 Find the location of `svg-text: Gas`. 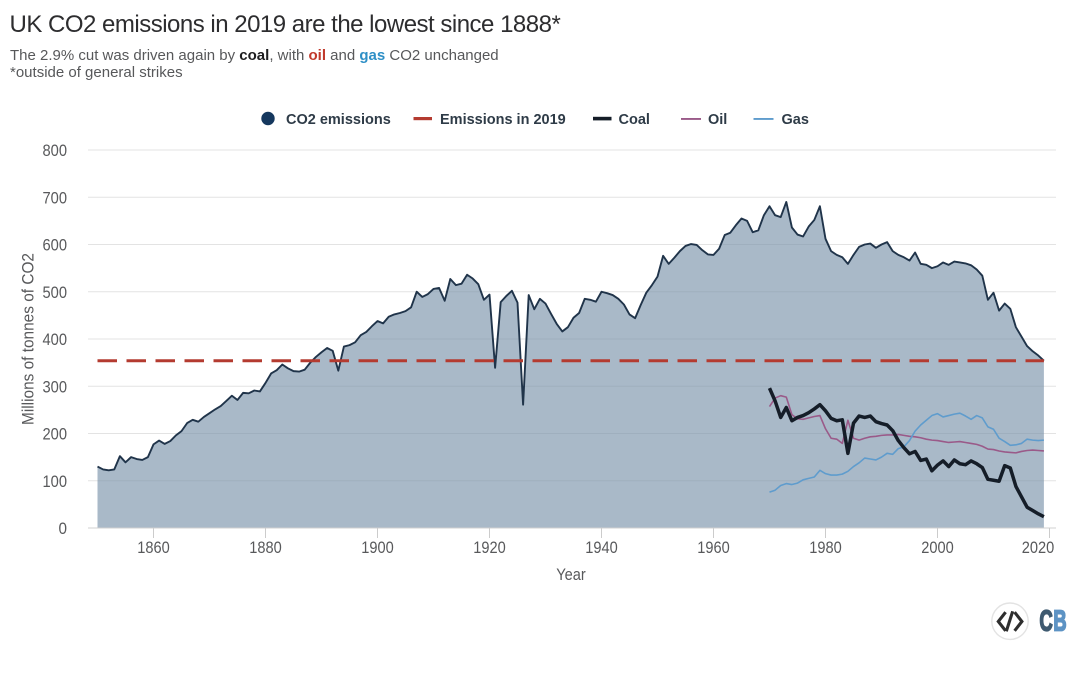

svg-text: Gas is located at coordinates (795, 120).